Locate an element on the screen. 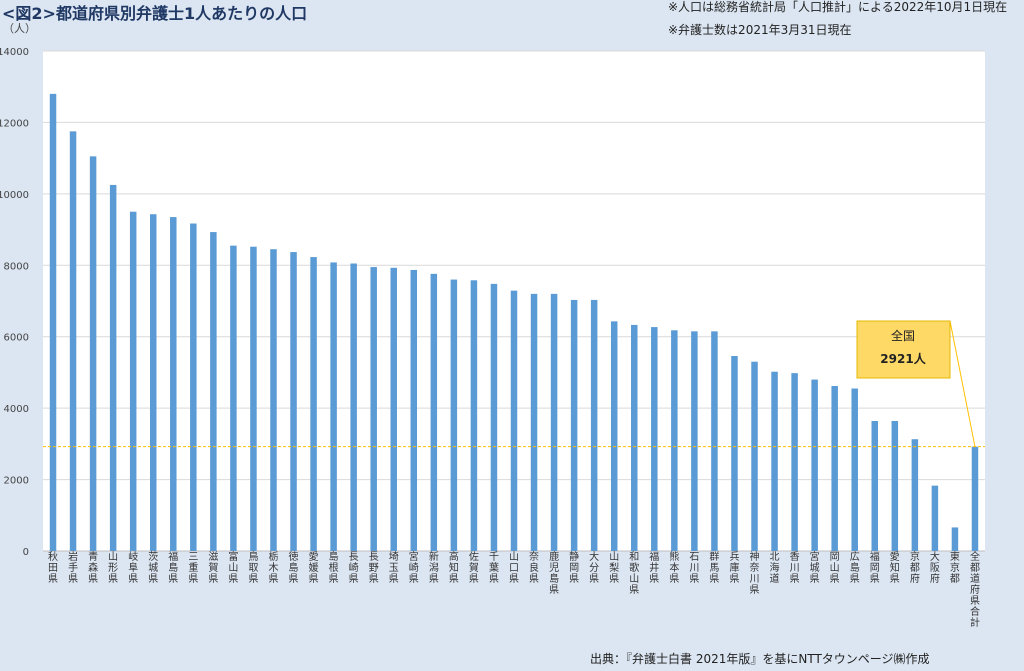 This screenshot has height=671, width=1024. x-tick-label: 青森県 is located at coordinates (93, 567).